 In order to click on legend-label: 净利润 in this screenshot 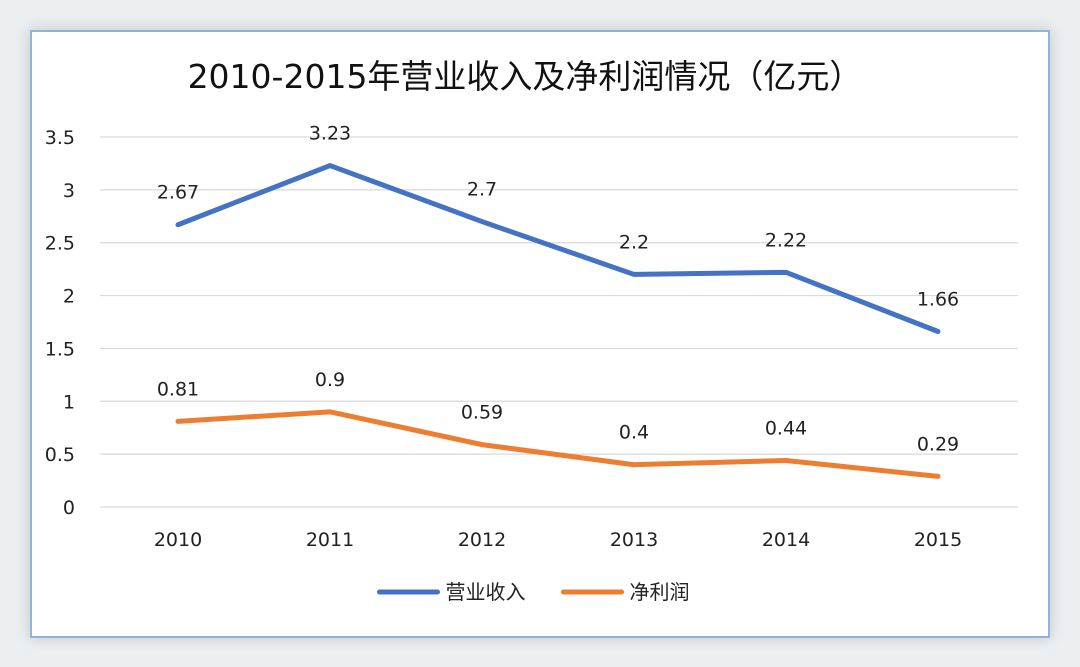, I will do `click(660, 592)`.